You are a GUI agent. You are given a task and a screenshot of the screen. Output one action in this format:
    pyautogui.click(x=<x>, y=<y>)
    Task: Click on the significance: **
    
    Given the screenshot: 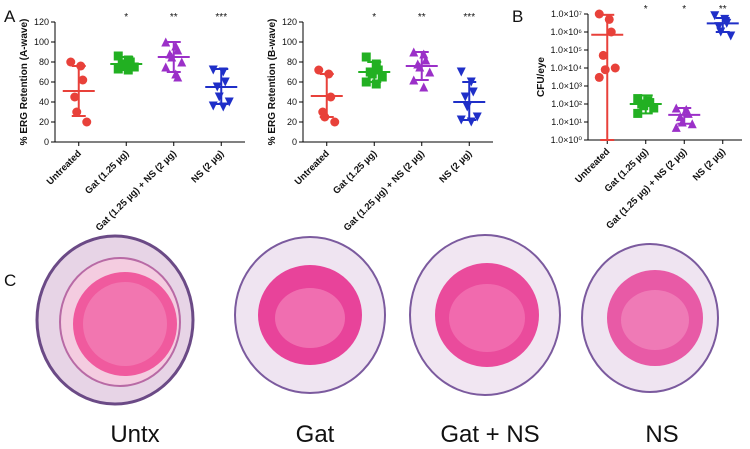 What is the action you would take?
    pyautogui.click(x=174, y=17)
    